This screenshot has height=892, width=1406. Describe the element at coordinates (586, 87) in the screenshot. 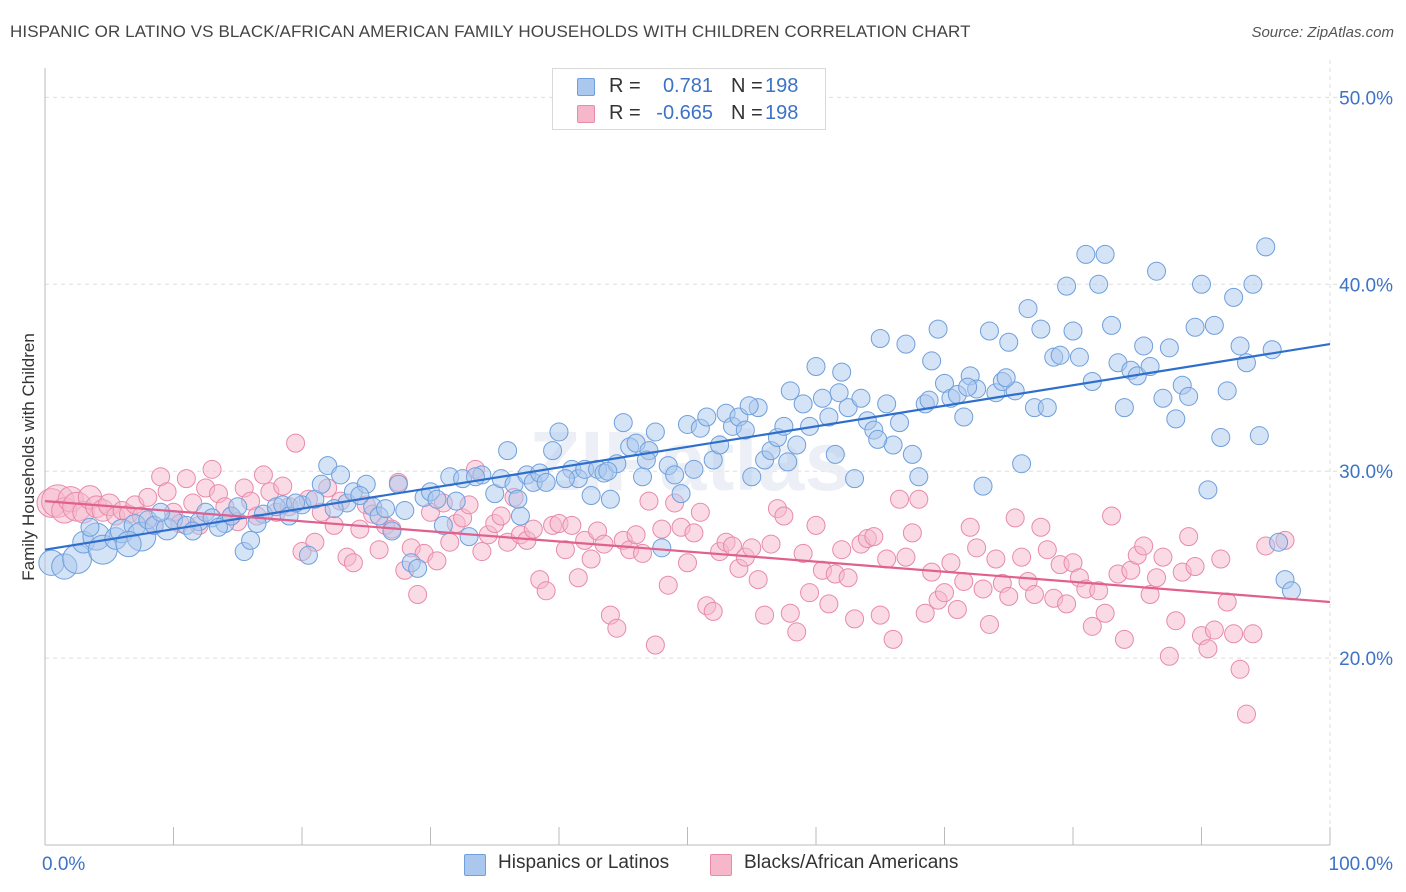

I see `legend-swatch-blue` at that location.